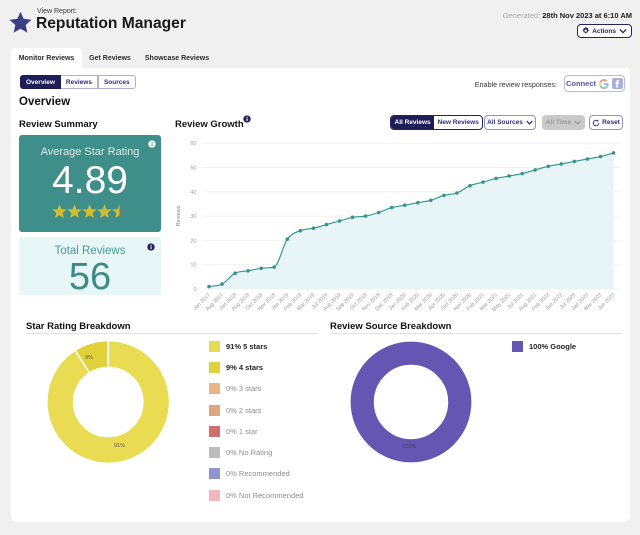 This screenshot has height=535, width=640. I want to click on svg-text: 100%, so click(409, 447).